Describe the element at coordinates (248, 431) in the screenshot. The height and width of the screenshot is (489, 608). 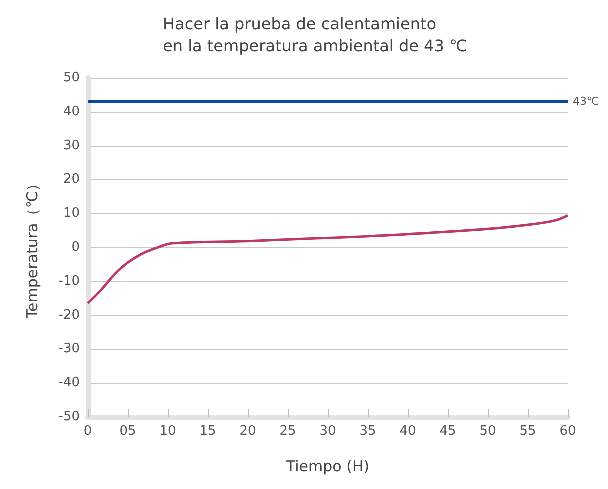
I see `x-tick-label: 20` at that location.